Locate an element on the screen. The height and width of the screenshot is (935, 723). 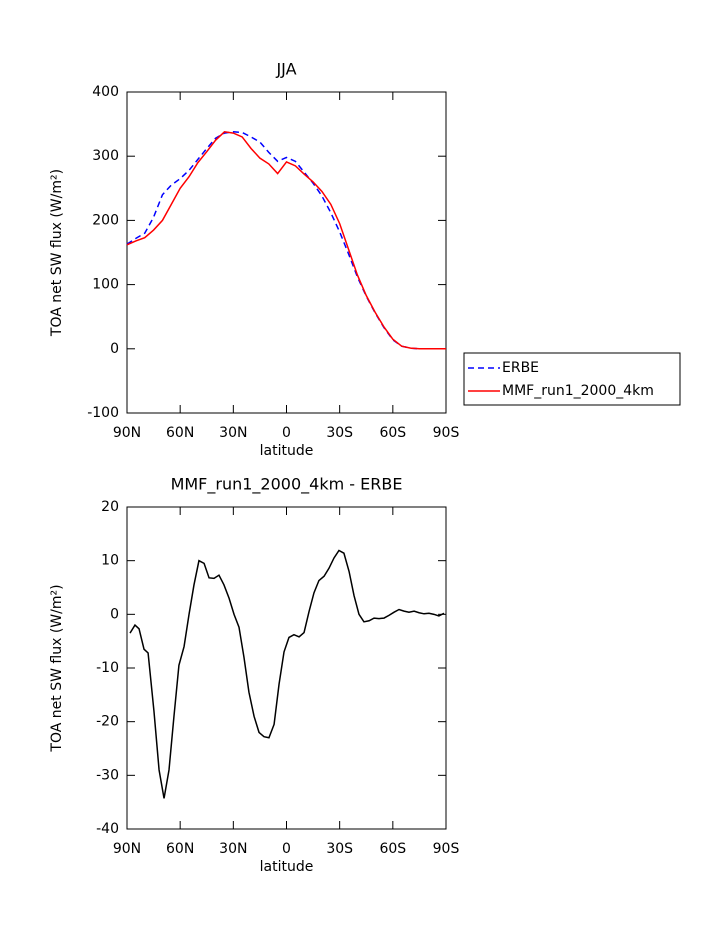
chart-title: JJA is located at coordinates (285, 69).